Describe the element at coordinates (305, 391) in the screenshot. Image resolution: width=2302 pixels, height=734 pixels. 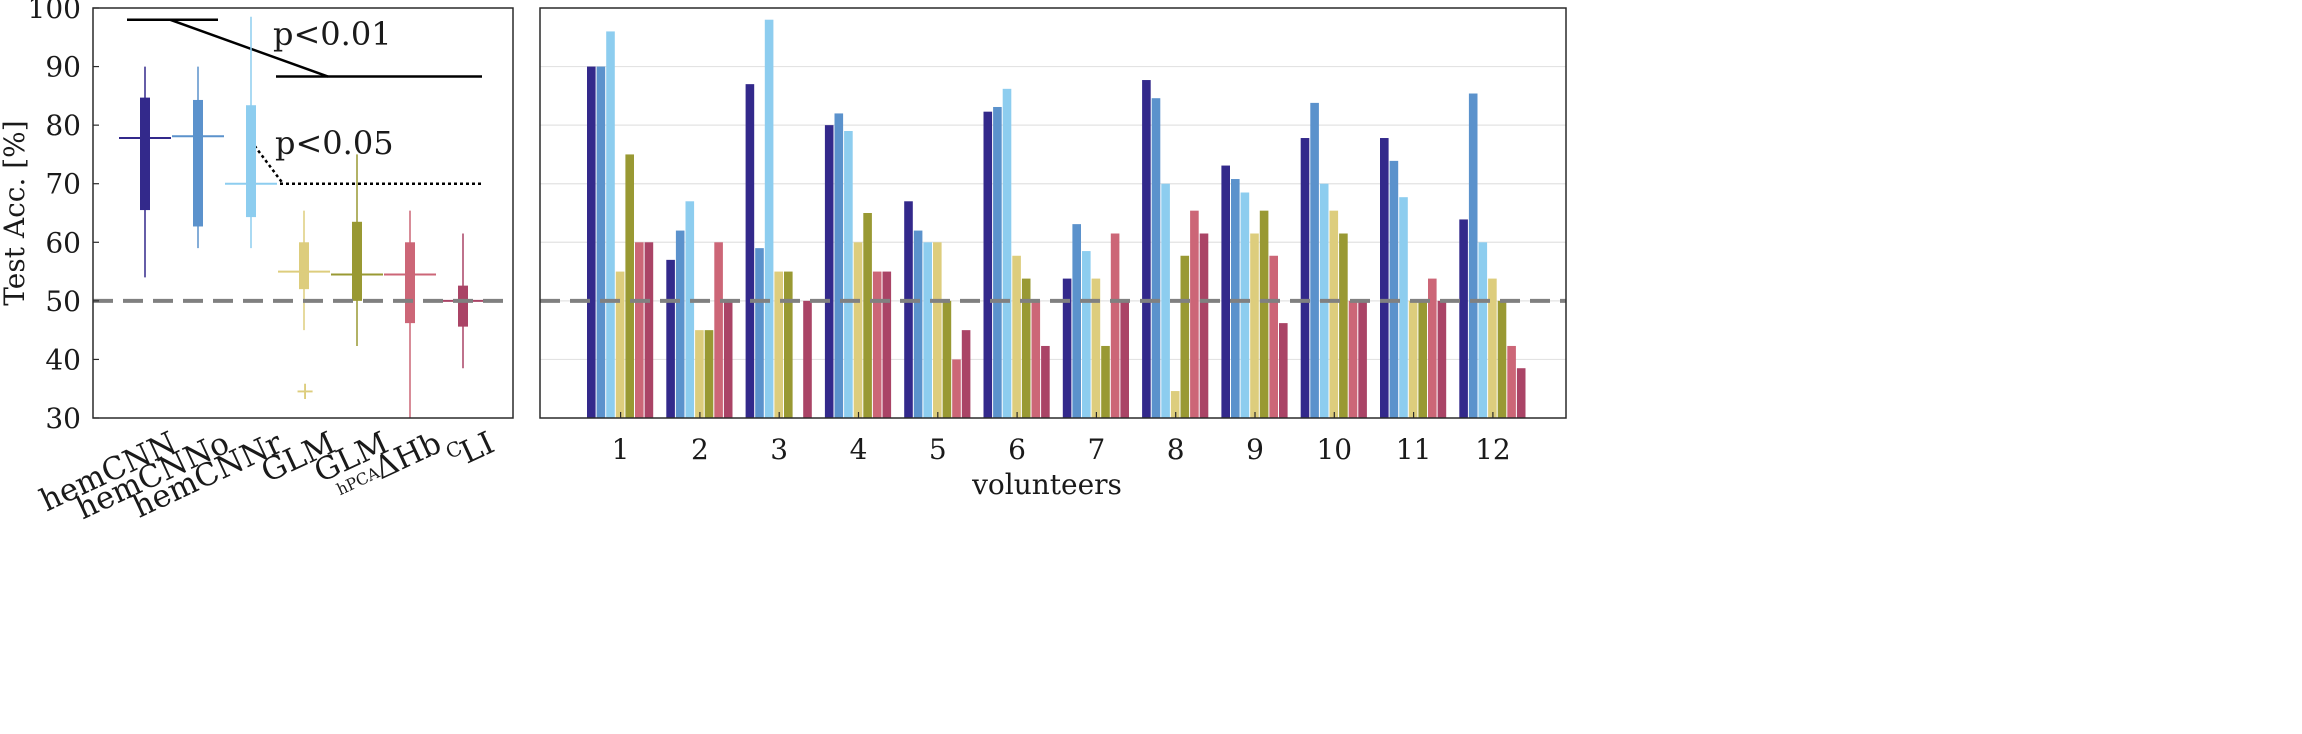
I see `box-outlier: +` at that location.